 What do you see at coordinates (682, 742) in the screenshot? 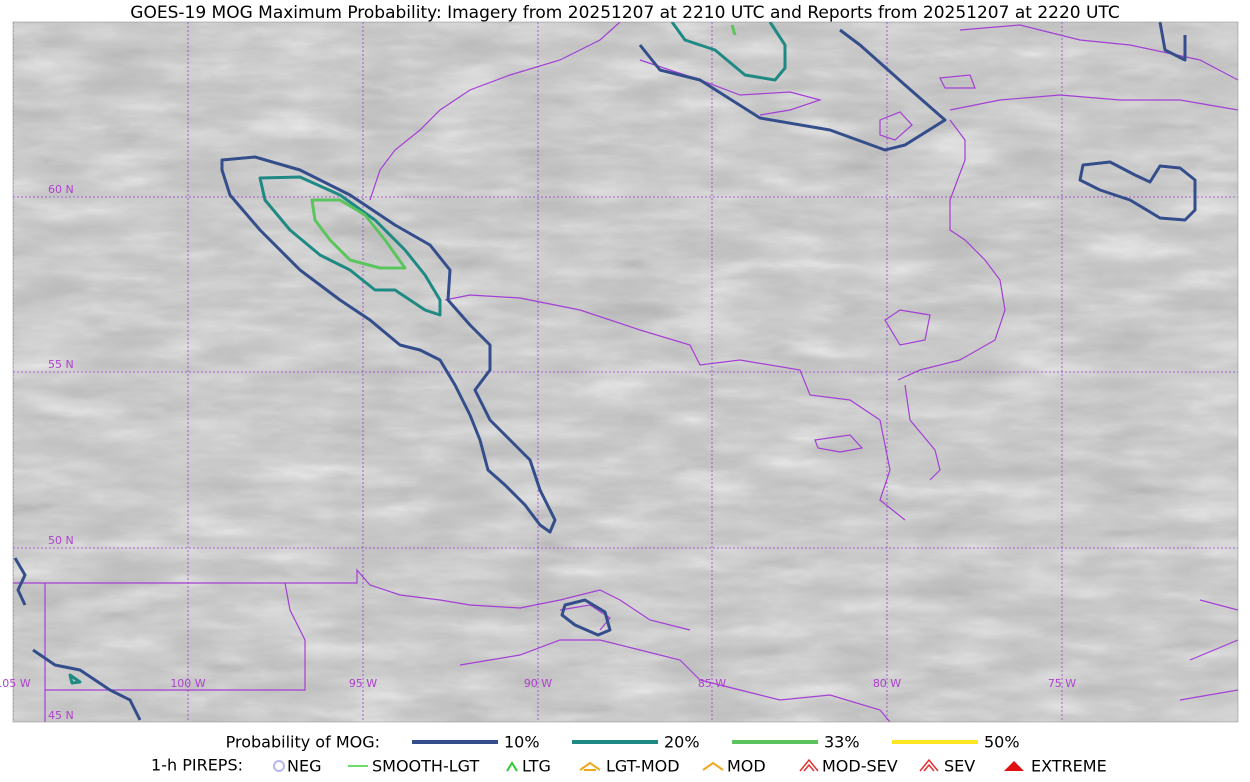
I see `legend-label: 20%` at bounding box center [682, 742].